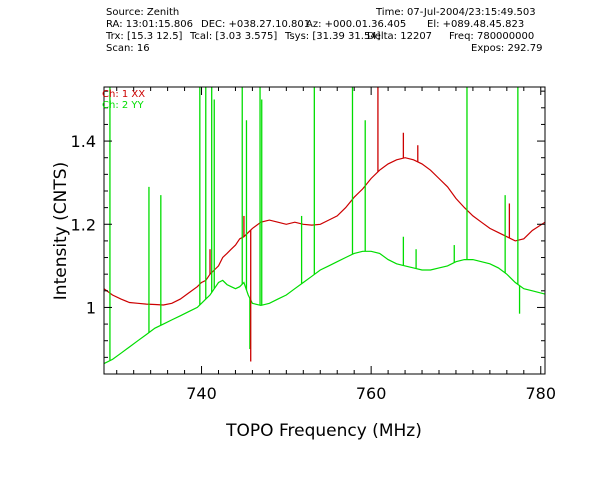  I want to click on dec-label: DEC: +038.27.10.801, so click(256, 24).